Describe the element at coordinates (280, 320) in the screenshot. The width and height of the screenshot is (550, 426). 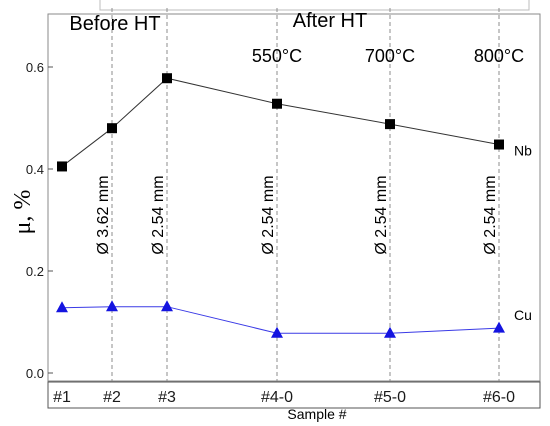
I see `series-line-cu` at that location.